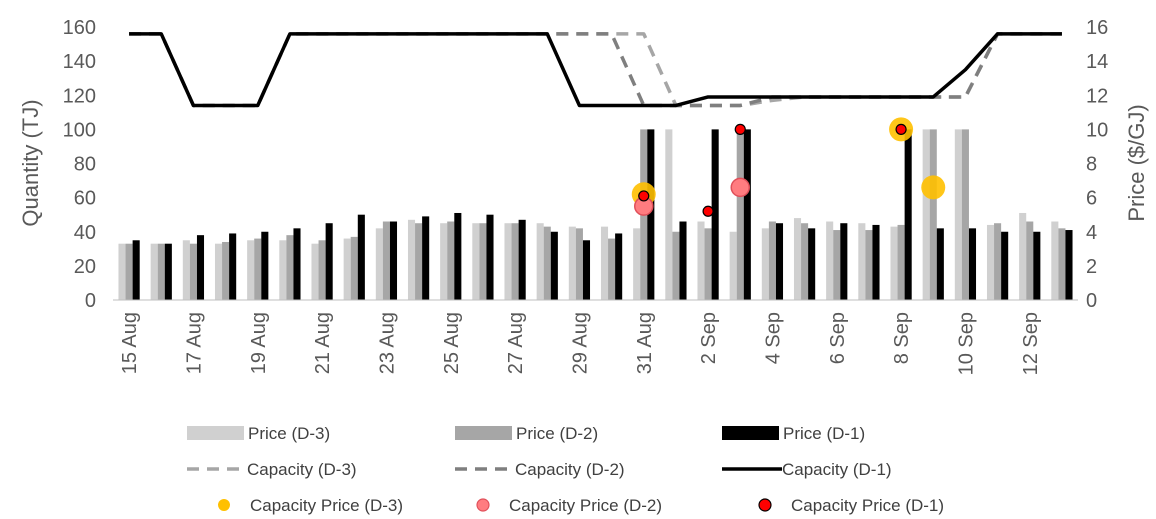  I want to click on capacity-line, so click(595, 70).